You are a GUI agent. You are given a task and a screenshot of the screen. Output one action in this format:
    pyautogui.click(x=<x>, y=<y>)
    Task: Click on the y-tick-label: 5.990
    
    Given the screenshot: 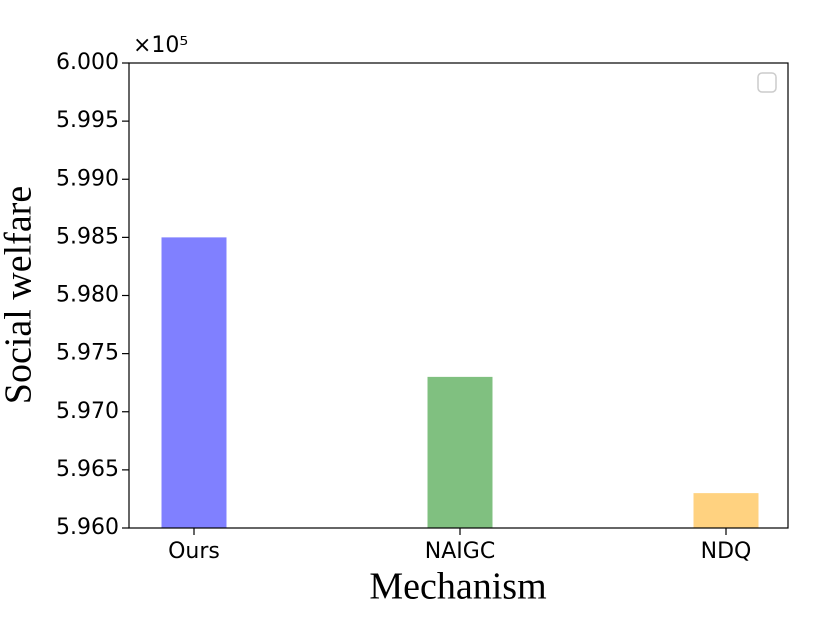 What is the action you would take?
    pyautogui.click(x=87, y=178)
    